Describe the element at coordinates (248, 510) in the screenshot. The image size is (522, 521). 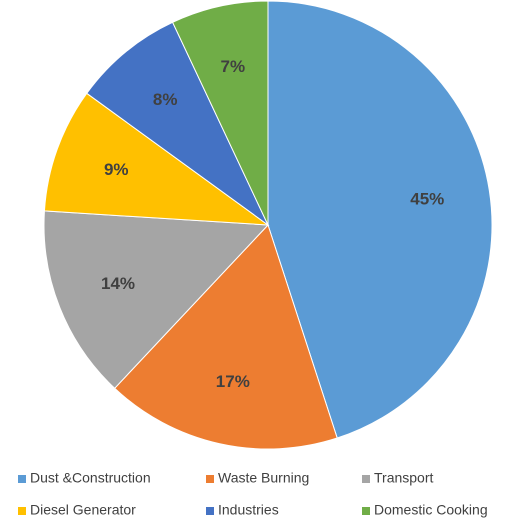
I see `legend-label-industries: Industries` at that location.